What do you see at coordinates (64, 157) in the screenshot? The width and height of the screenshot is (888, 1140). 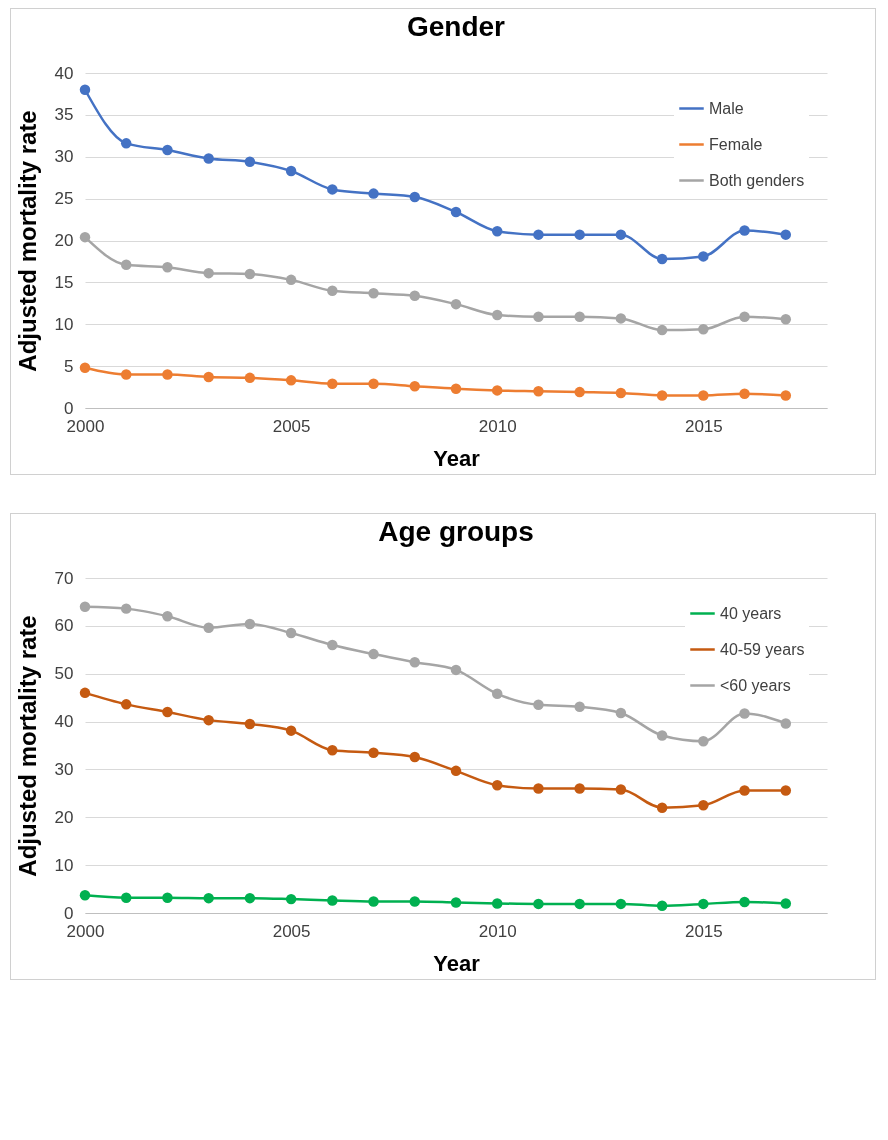 I see `y-tick-label: 30` at bounding box center [64, 157].